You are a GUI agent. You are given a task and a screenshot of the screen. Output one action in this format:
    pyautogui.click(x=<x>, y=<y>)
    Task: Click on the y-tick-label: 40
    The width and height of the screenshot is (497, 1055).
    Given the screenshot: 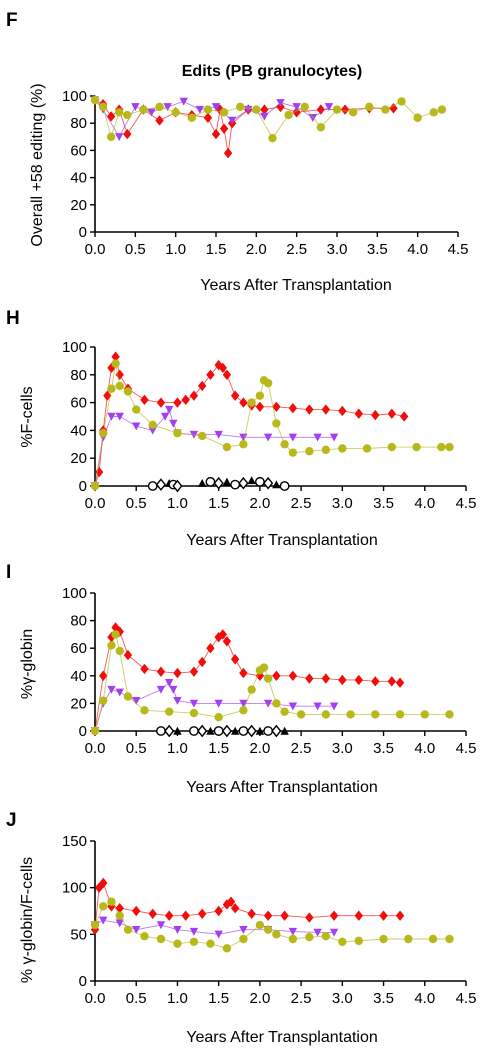 What is the action you would take?
    pyautogui.click(x=78, y=430)
    